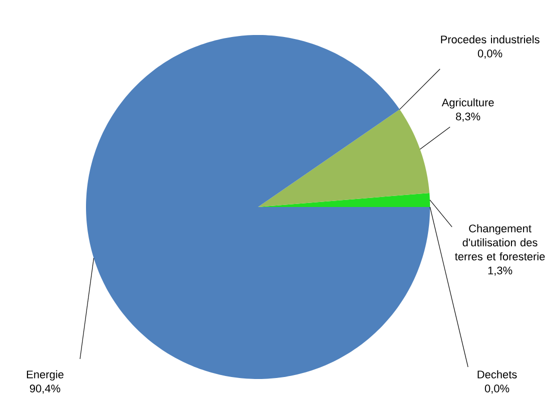 This screenshot has width=555, height=407. What do you see at coordinates (500, 271) in the screenshot?
I see `data-label: 1,3%` at bounding box center [500, 271].